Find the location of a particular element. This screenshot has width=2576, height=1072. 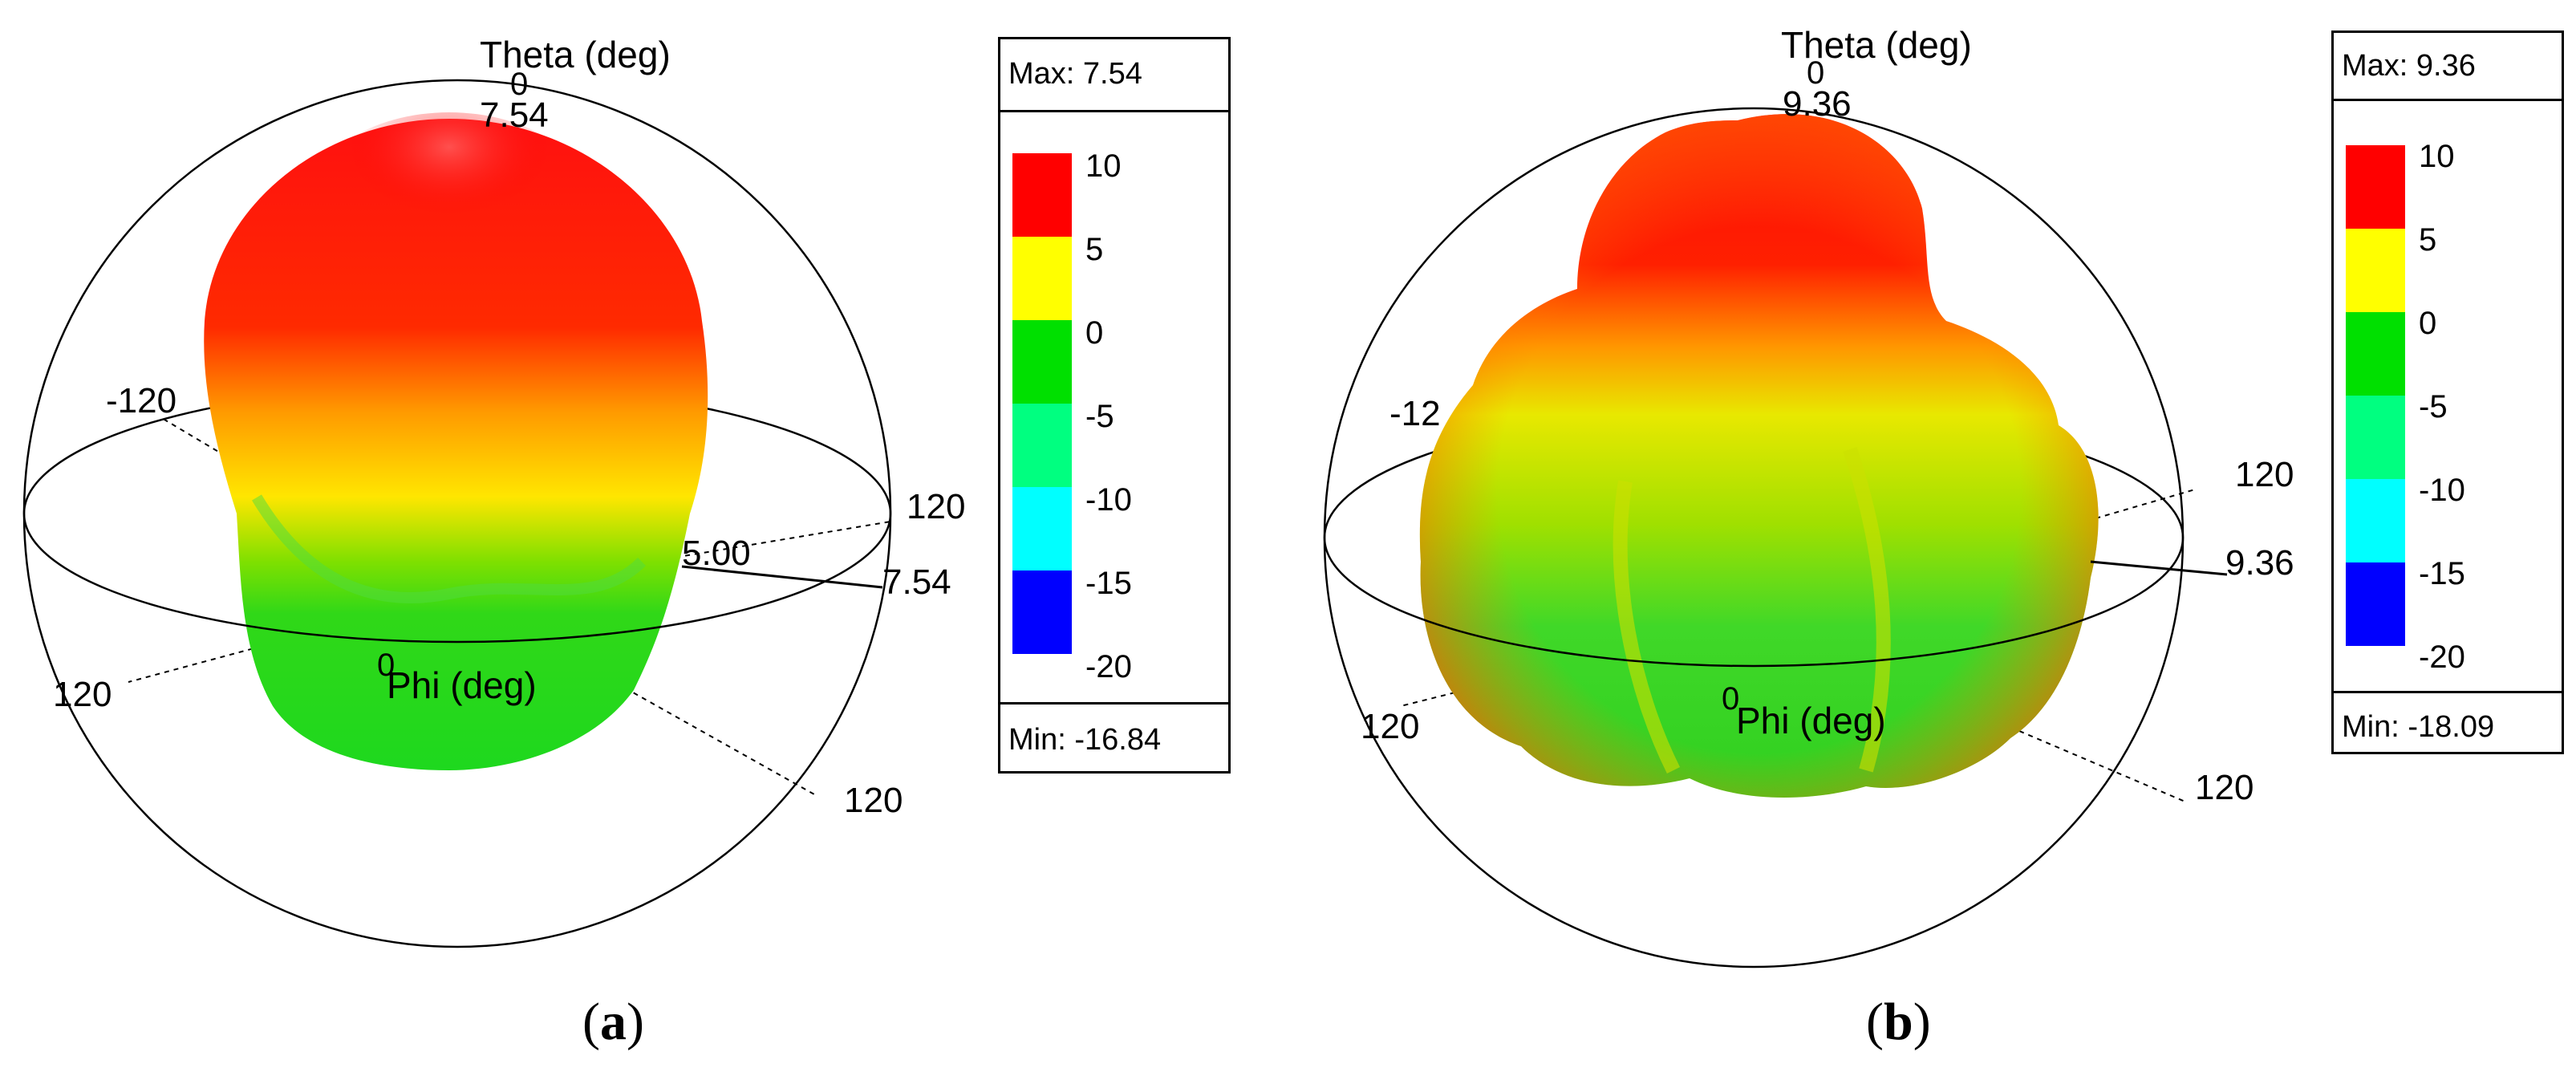

pattern-detail-a is located at coordinates (448, 548).